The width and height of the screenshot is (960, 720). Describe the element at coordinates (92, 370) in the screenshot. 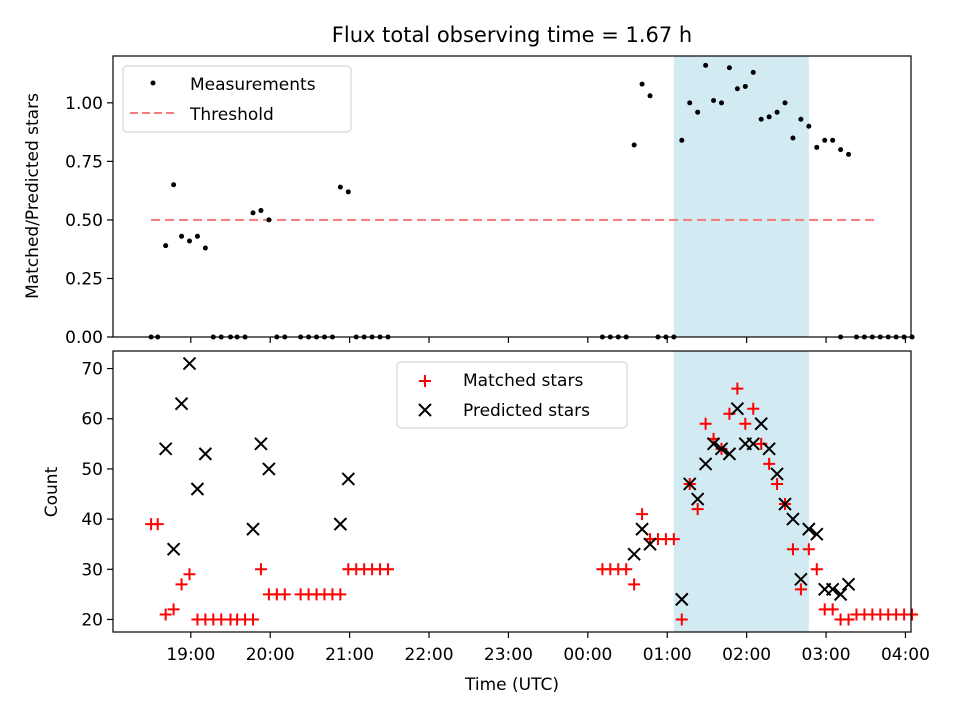

I see `bottom-y-tick-label: 70` at that location.